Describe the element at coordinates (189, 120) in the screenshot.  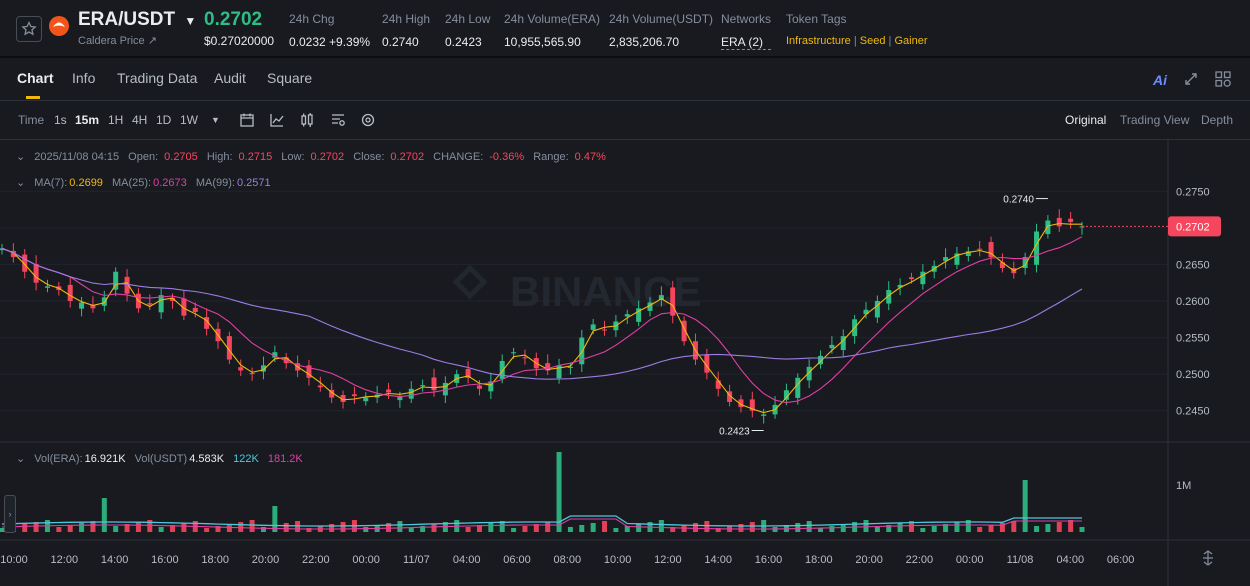
I see `interval-1w: 1W` at that location.